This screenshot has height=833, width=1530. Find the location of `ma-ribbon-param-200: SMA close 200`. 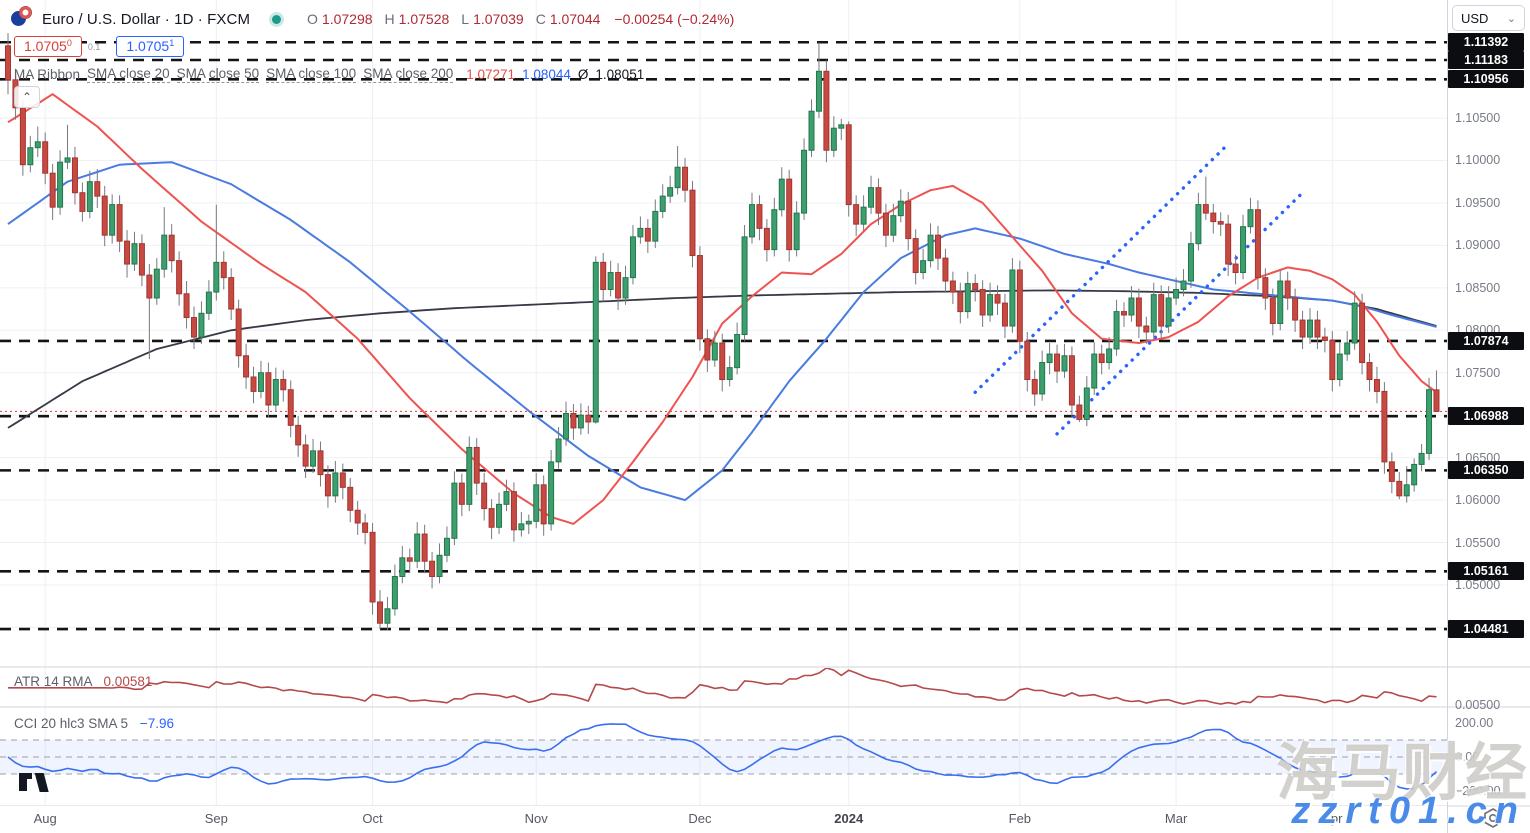

ma-ribbon-param-200: SMA close 200 is located at coordinates (408, 74).